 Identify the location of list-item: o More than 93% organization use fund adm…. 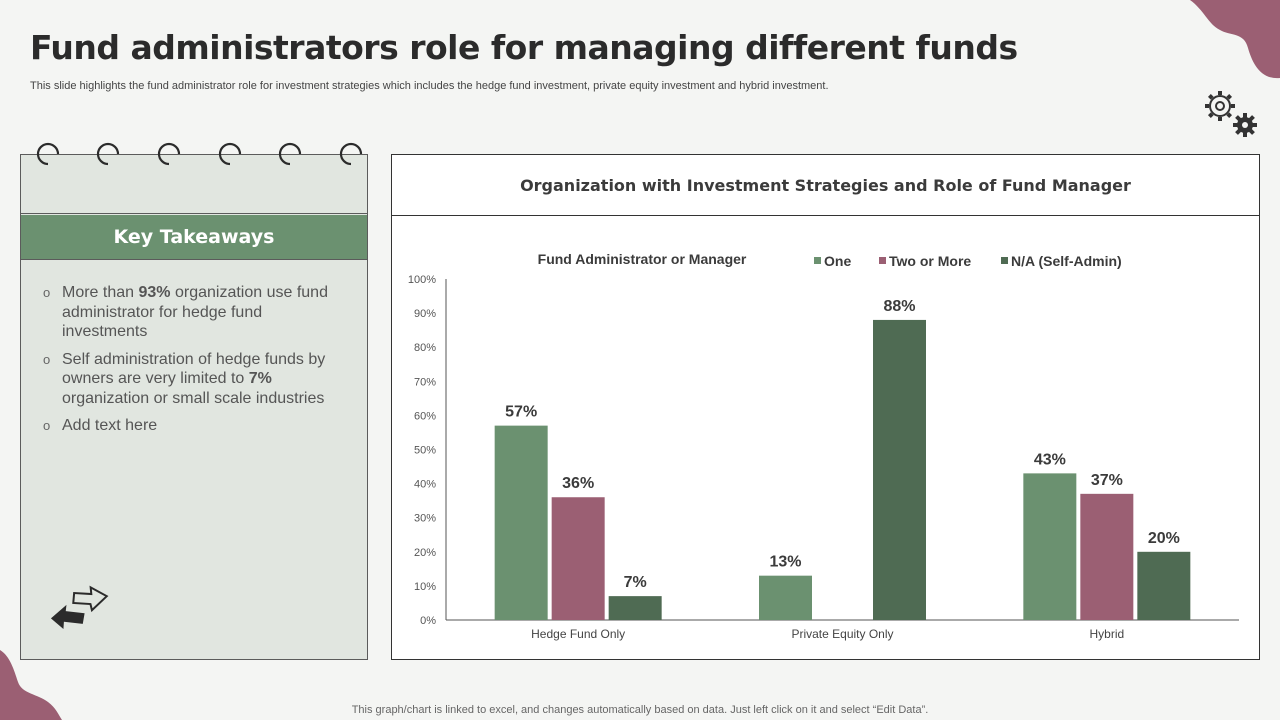
(193, 312).